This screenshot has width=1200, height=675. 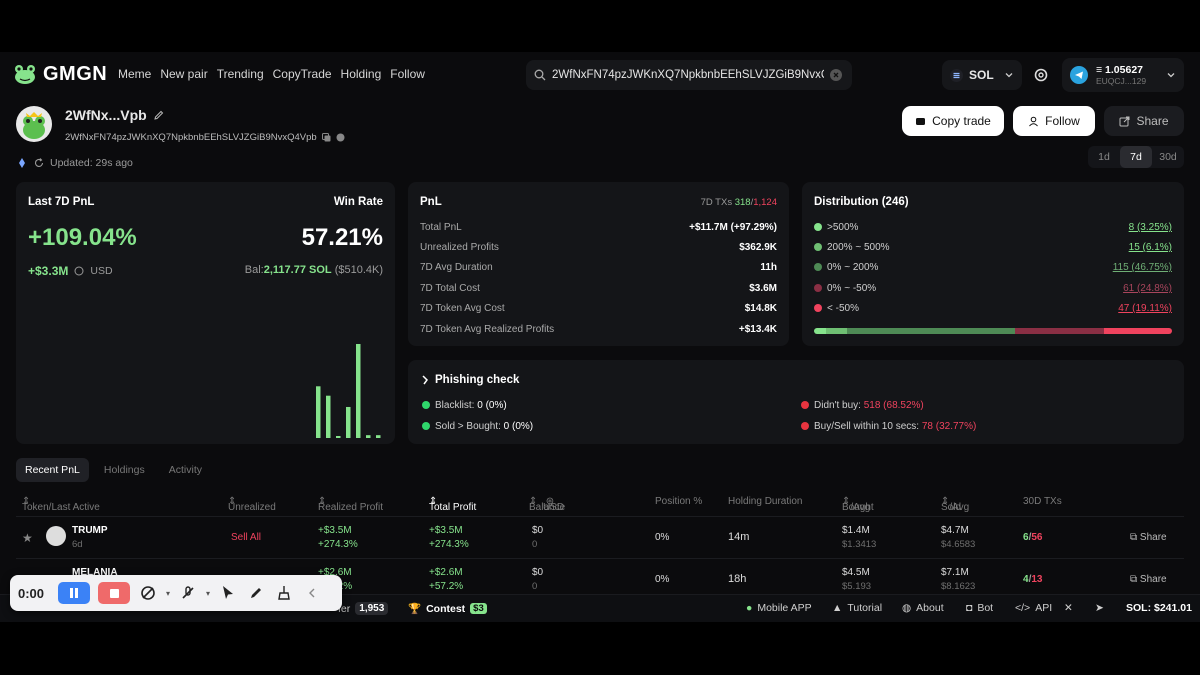 I want to click on star-icon: ★, so click(x=27, y=538).